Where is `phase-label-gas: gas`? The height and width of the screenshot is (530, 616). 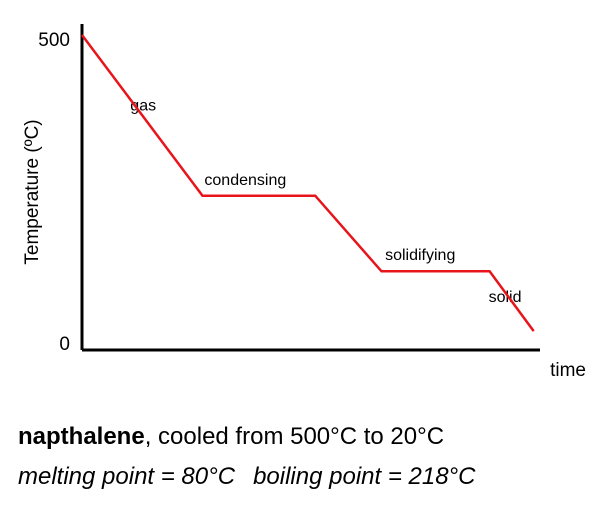
phase-label-gas: gas is located at coordinates (143, 106).